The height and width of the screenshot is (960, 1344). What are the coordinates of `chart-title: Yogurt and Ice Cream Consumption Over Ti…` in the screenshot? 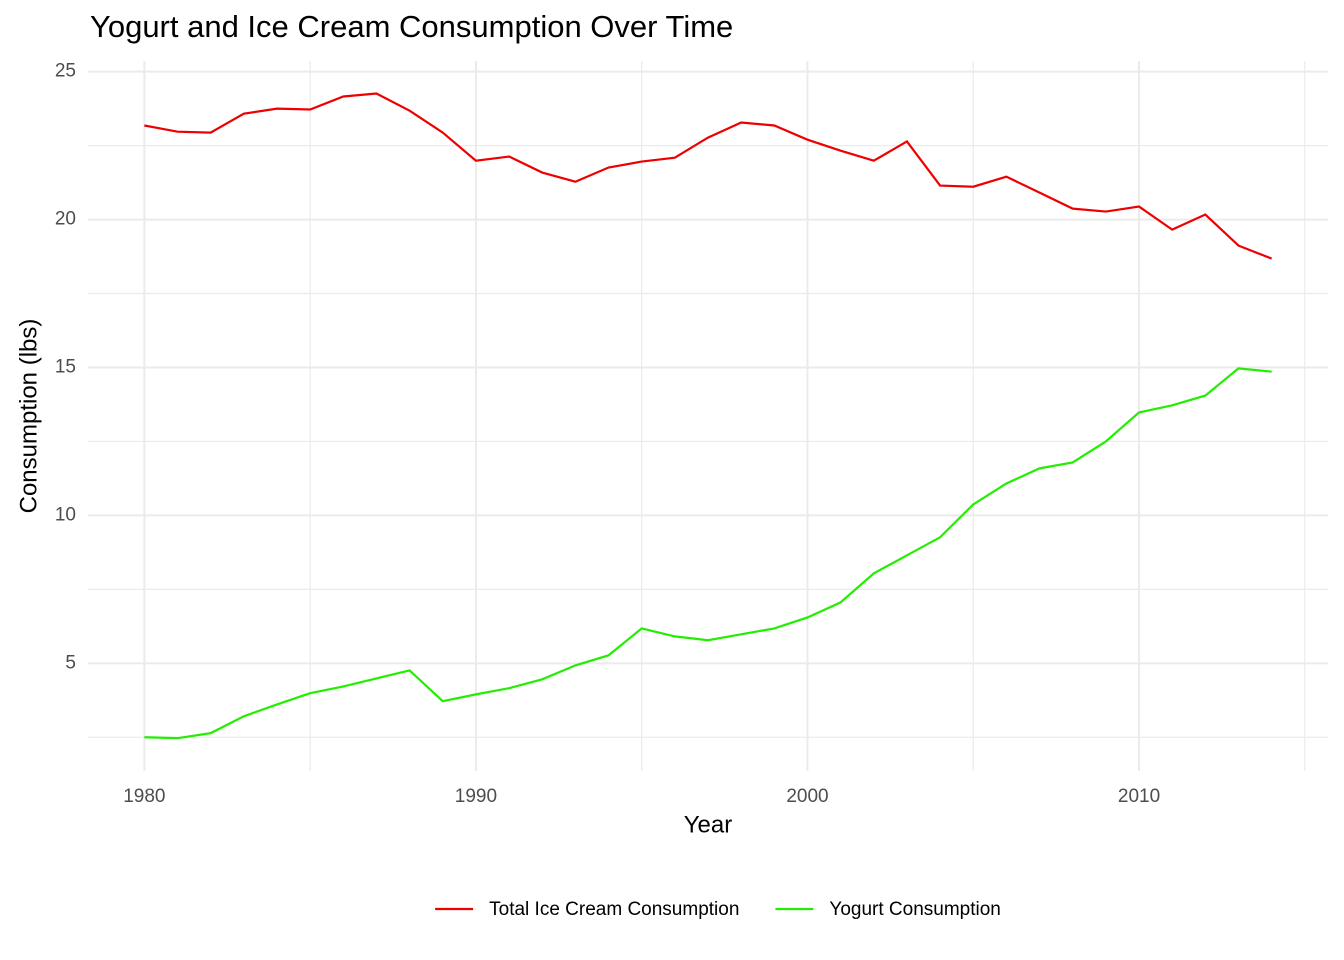 It's located at (411, 26).